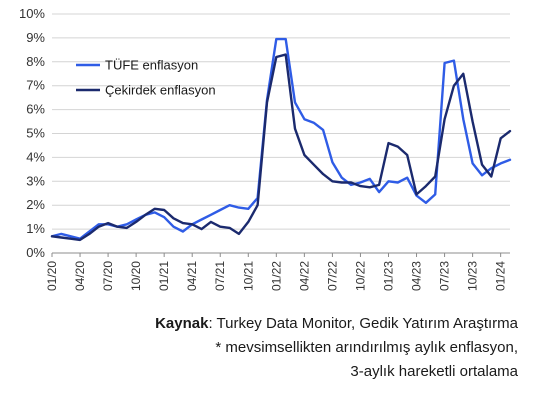 The height and width of the screenshot is (416, 551). What do you see at coordinates (473, 276) in the screenshot?
I see `x-tick-label: 10/23` at bounding box center [473, 276].